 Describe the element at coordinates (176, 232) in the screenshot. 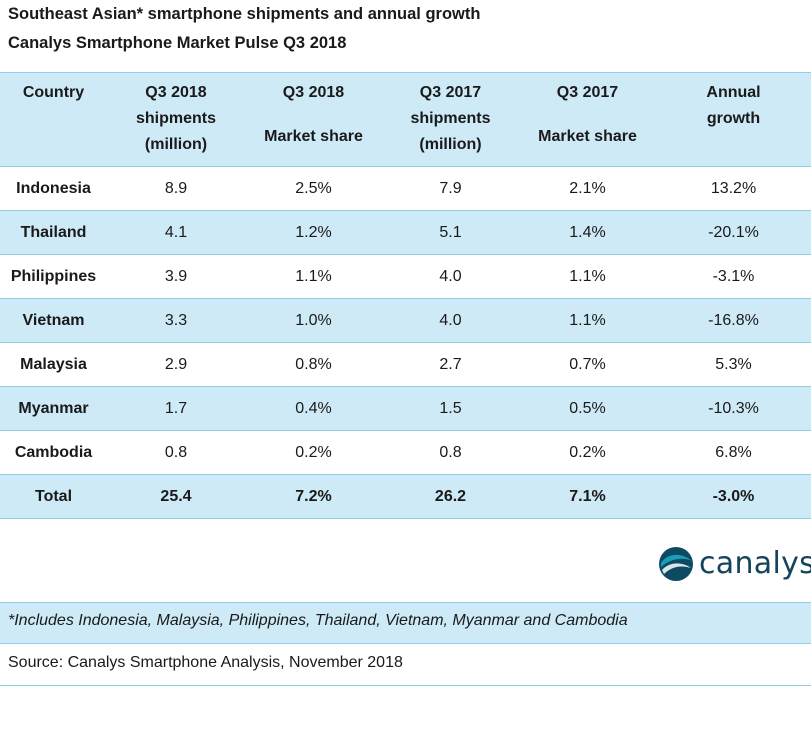

I see `table-cell: 4.1` at that location.